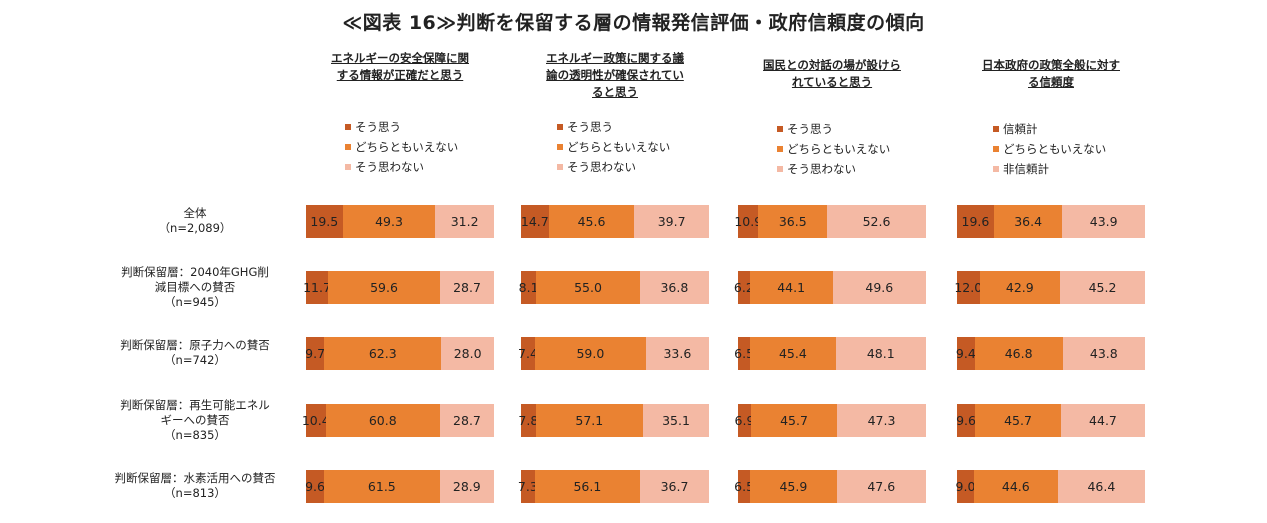 The width and height of the screenshot is (1267, 523). I want to click on panel-title-line: れていると思う, so click(832, 82).